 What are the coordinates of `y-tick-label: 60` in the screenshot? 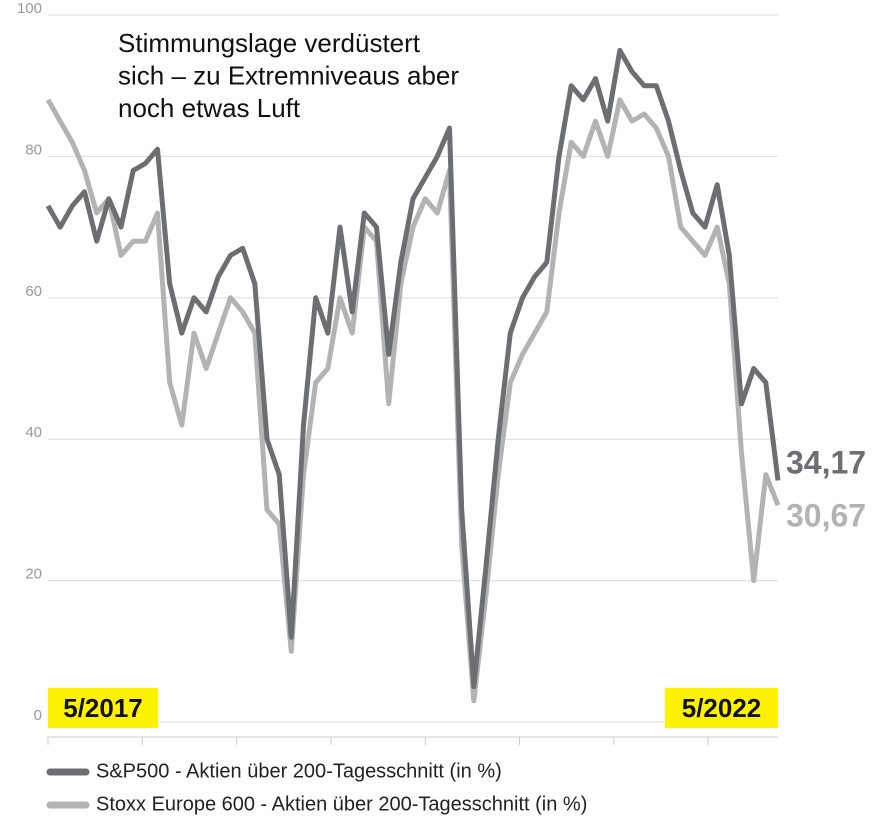 It's located at (33, 291).